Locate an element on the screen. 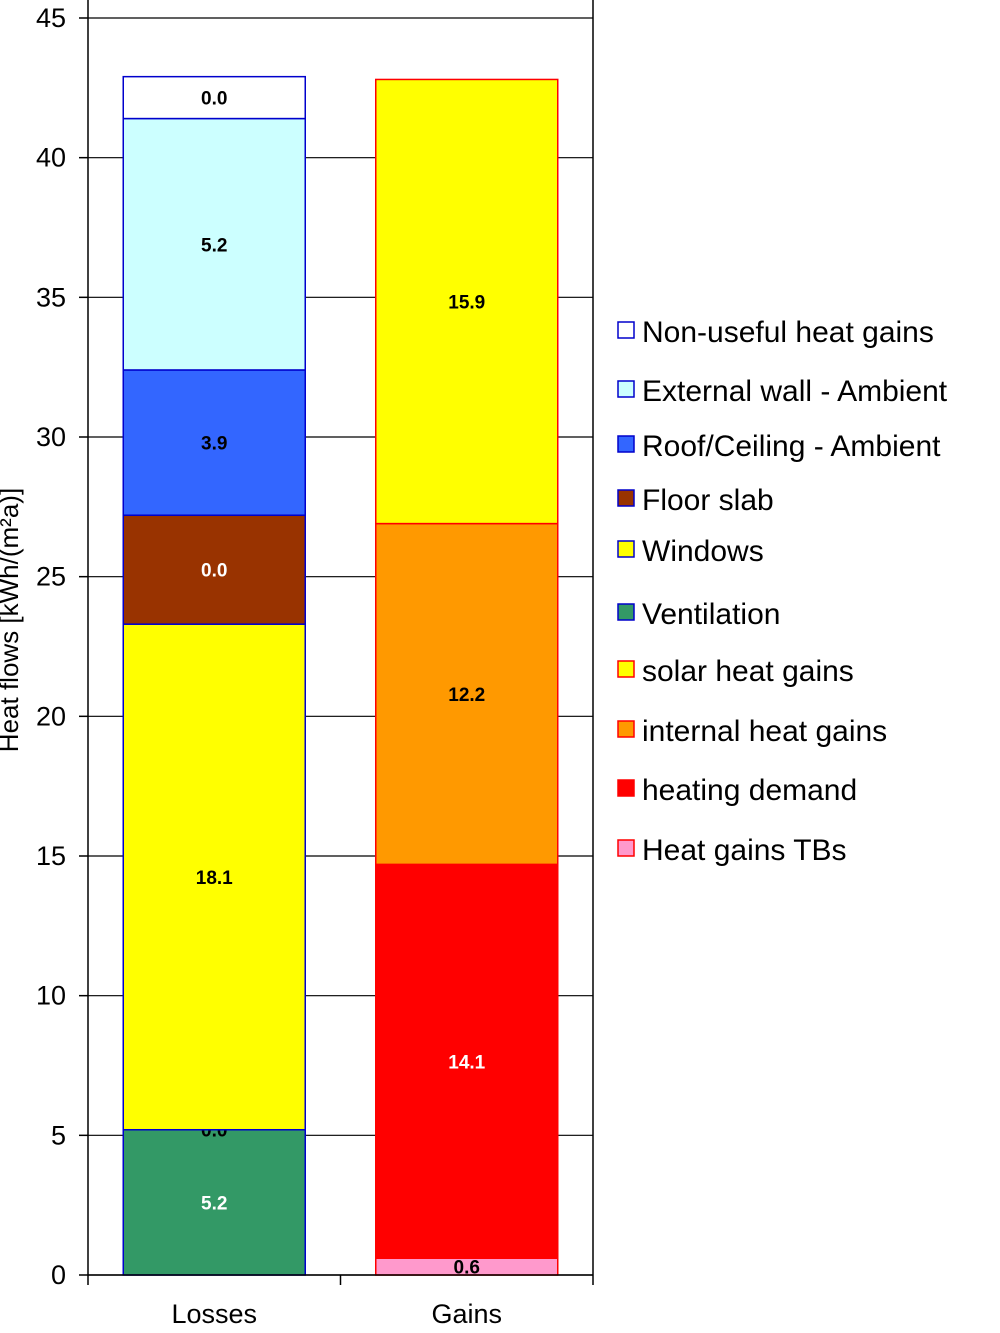 This screenshot has height=1333, width=1000. y-tick-labels: 0 5 10 15 20 25 30 35 40 45 is located at coordinates (62, 646).